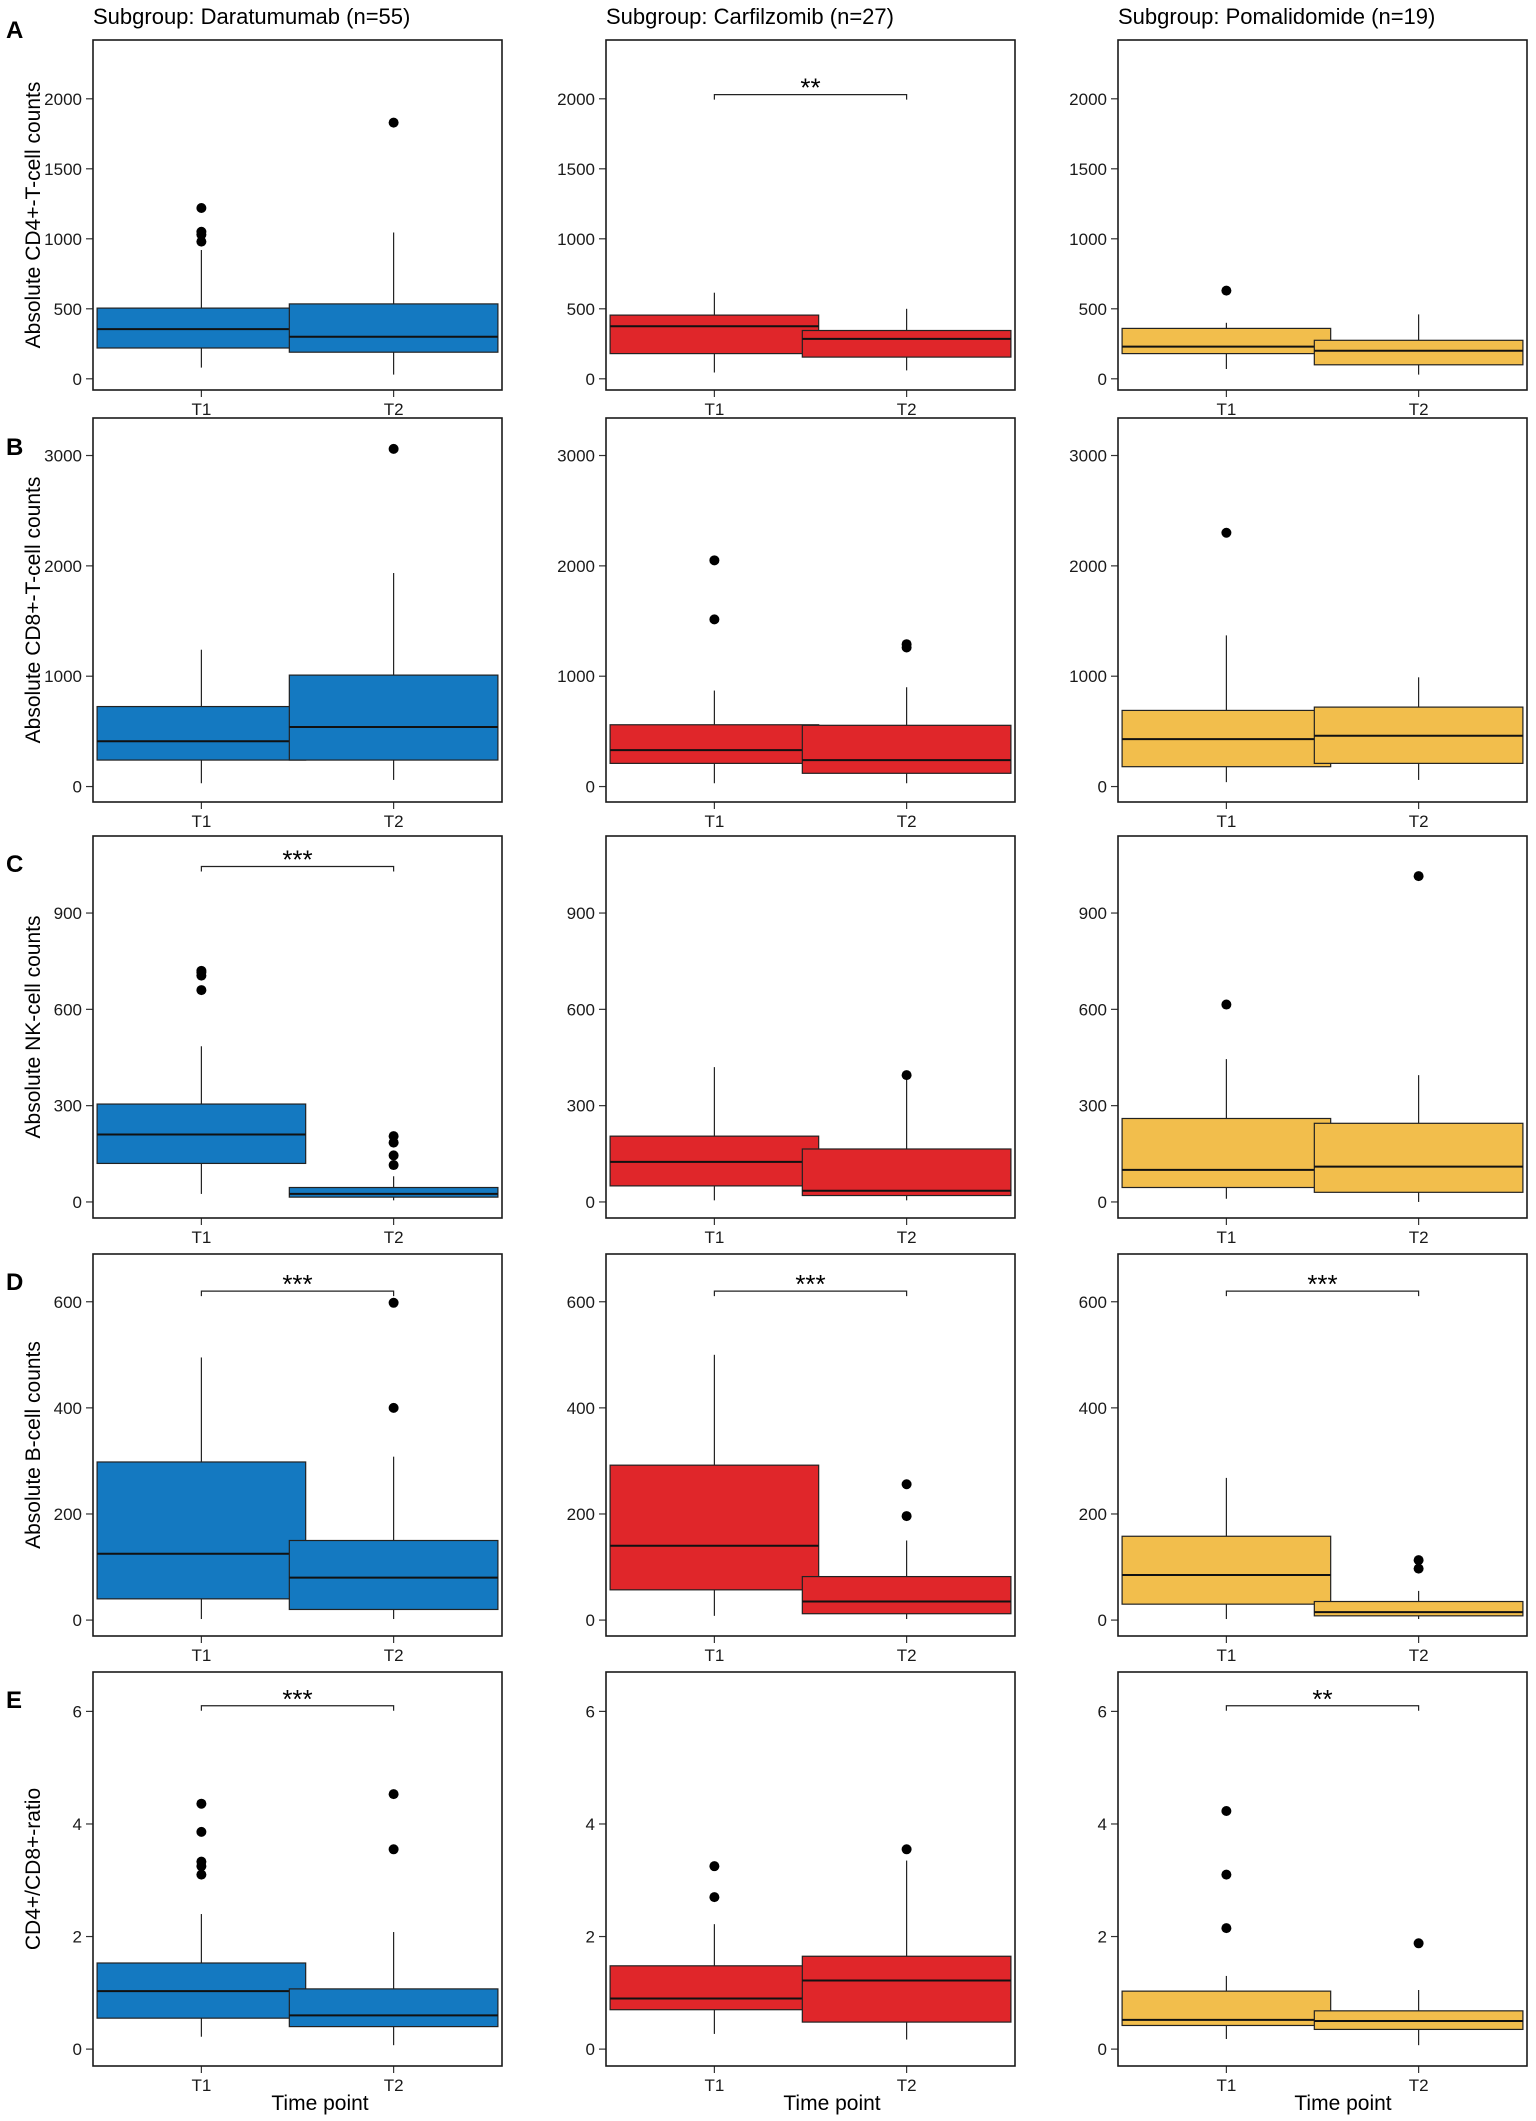 This screenshot has height=2121, width=1536. I want to click on panel-a-carfilzomib: 0 500 1000 1500 2000 T1 T2 **, so click(786, 229).